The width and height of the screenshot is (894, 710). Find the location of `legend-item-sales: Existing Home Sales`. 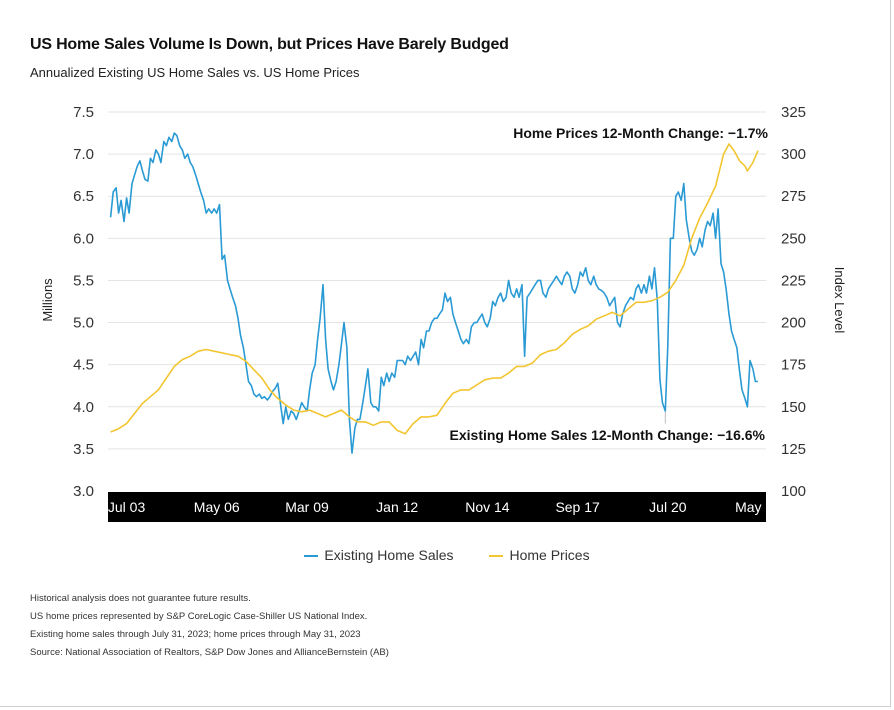

legend-item-sales: Existing Home Sales is located at coordinates (379, 555).